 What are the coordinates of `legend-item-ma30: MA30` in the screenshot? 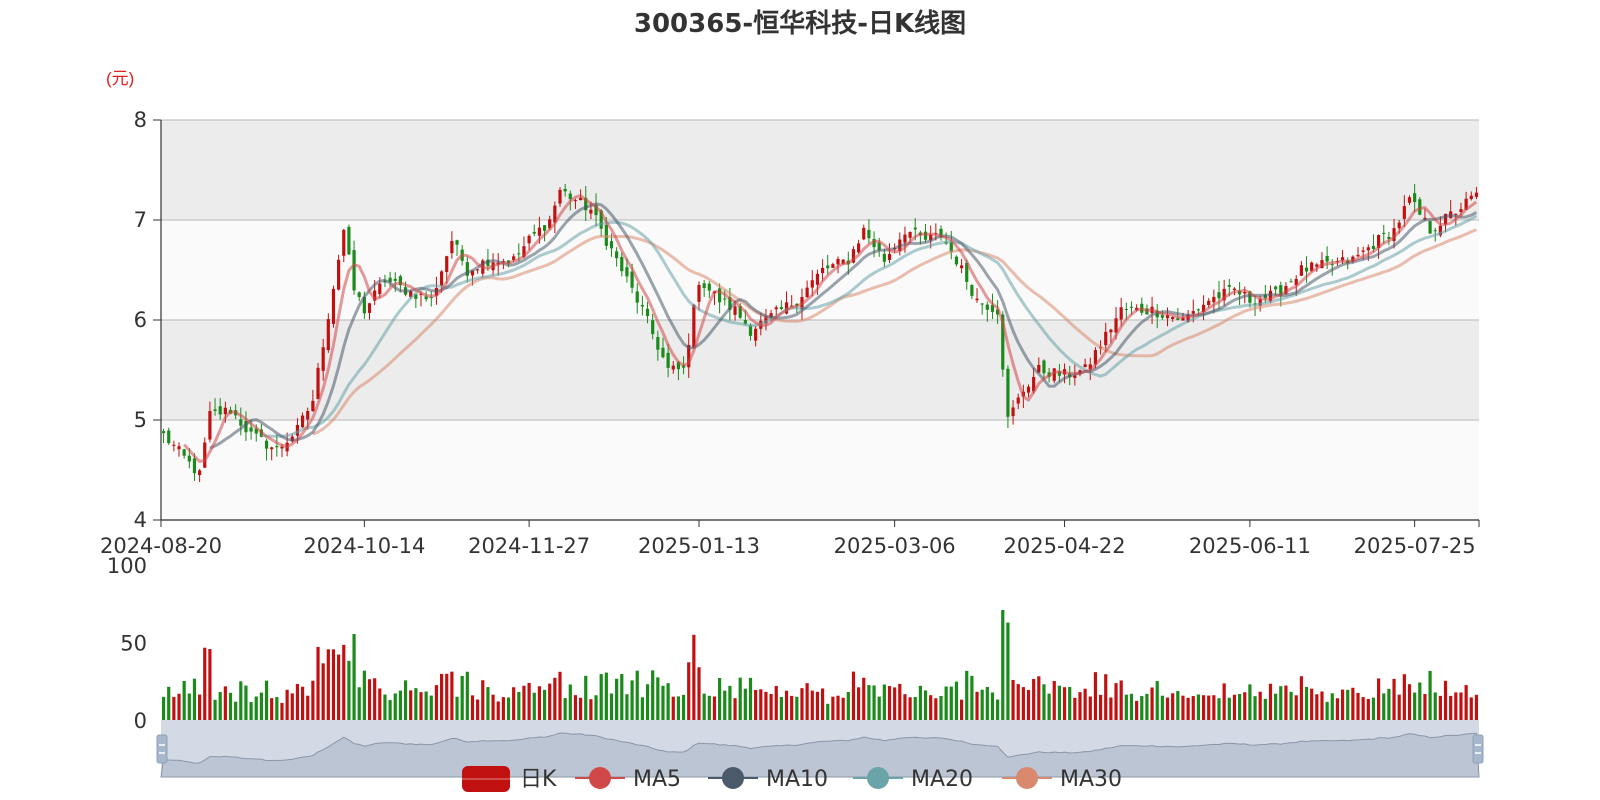 It's located at (1062, 779).